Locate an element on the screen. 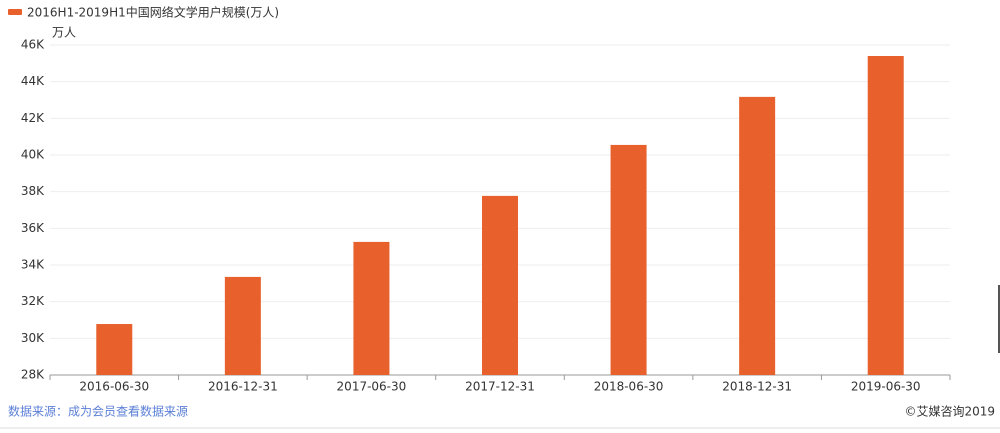 The image size is (1000, 433). y-tick-label: 44K is located at coordinates (33, 81).